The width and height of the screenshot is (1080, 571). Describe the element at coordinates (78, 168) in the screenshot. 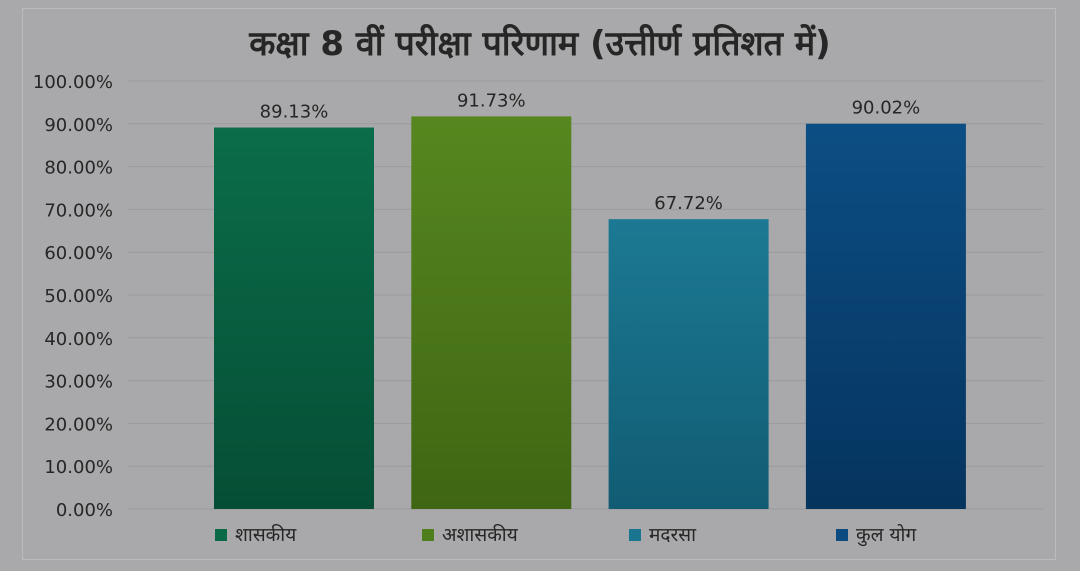

I see `y-tick-label: 80.00%` at that location.